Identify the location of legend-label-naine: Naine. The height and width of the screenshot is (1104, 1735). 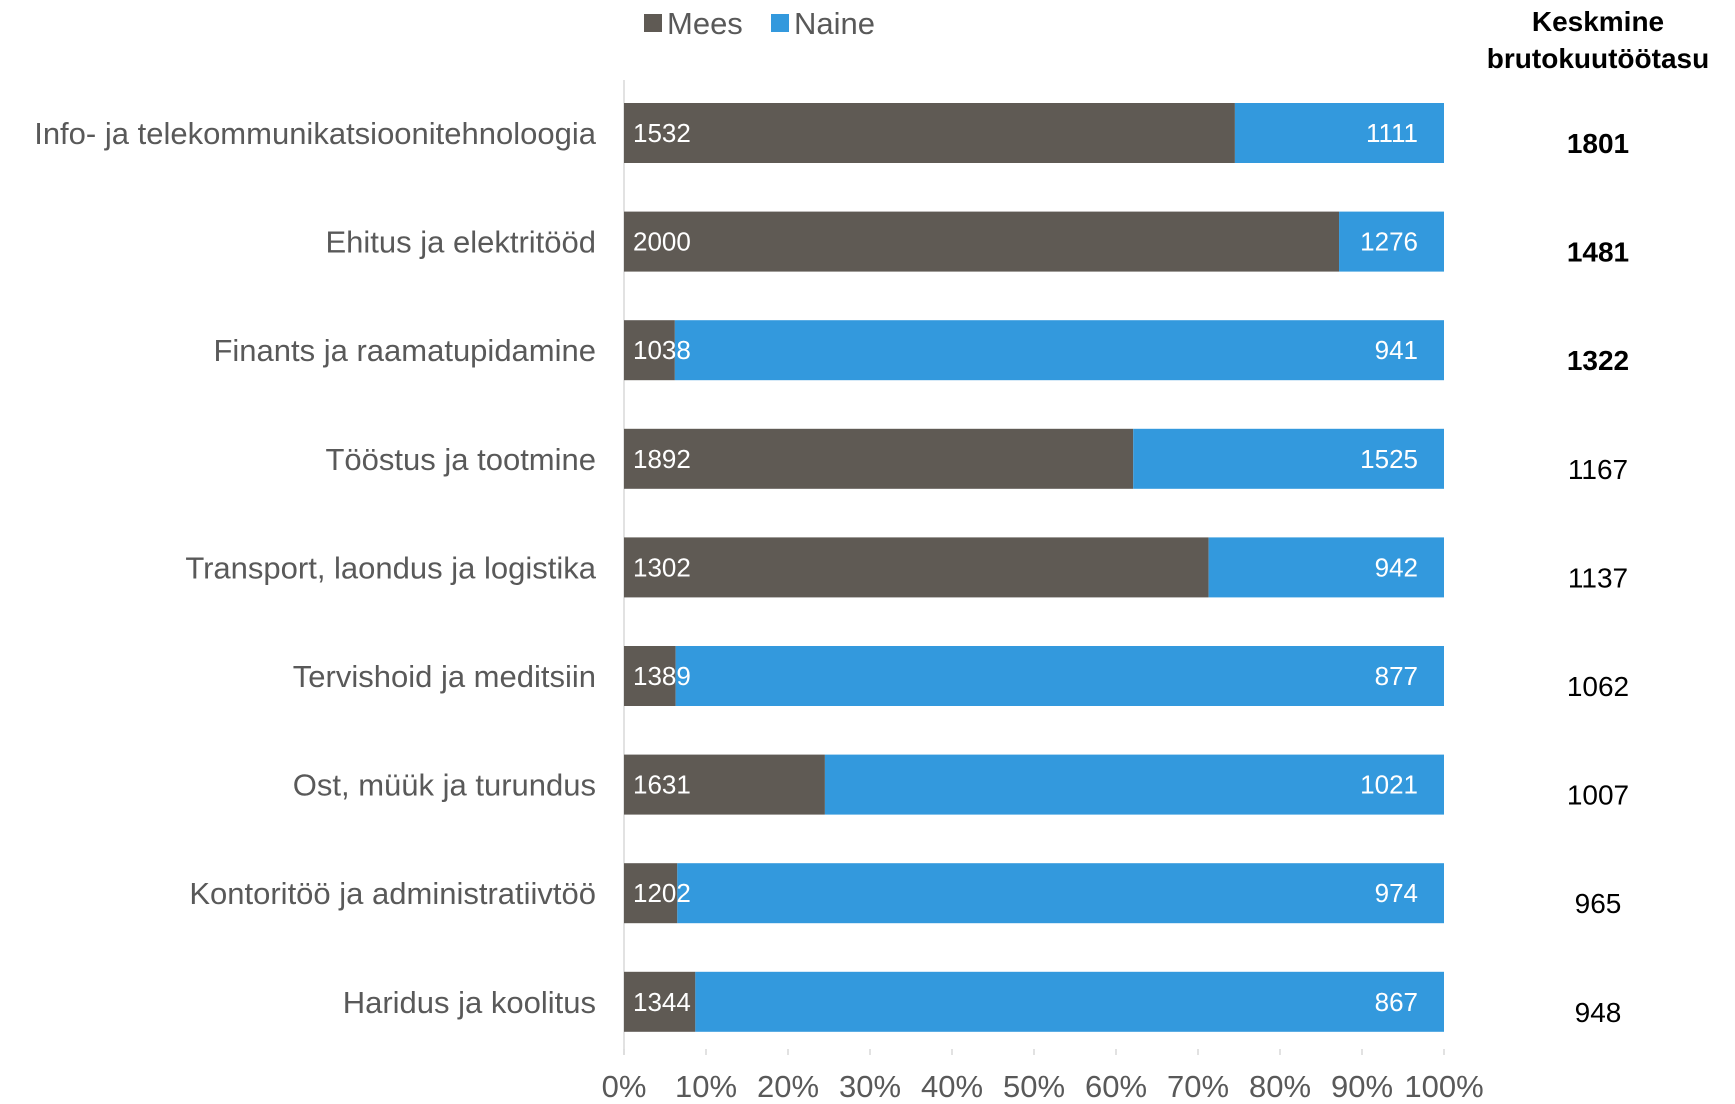
(834, 23).